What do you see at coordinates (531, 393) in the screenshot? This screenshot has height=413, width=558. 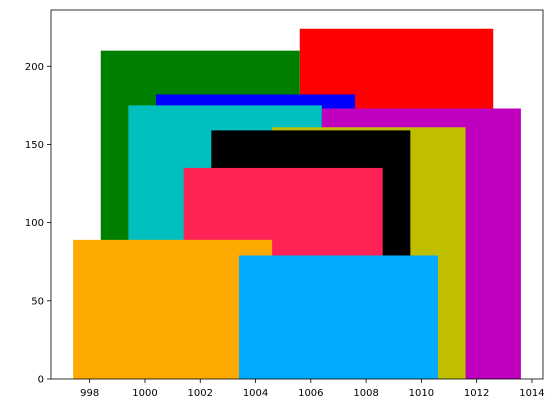 I see `x-tick-label-8: 1014` at bounding box center [531, 393].